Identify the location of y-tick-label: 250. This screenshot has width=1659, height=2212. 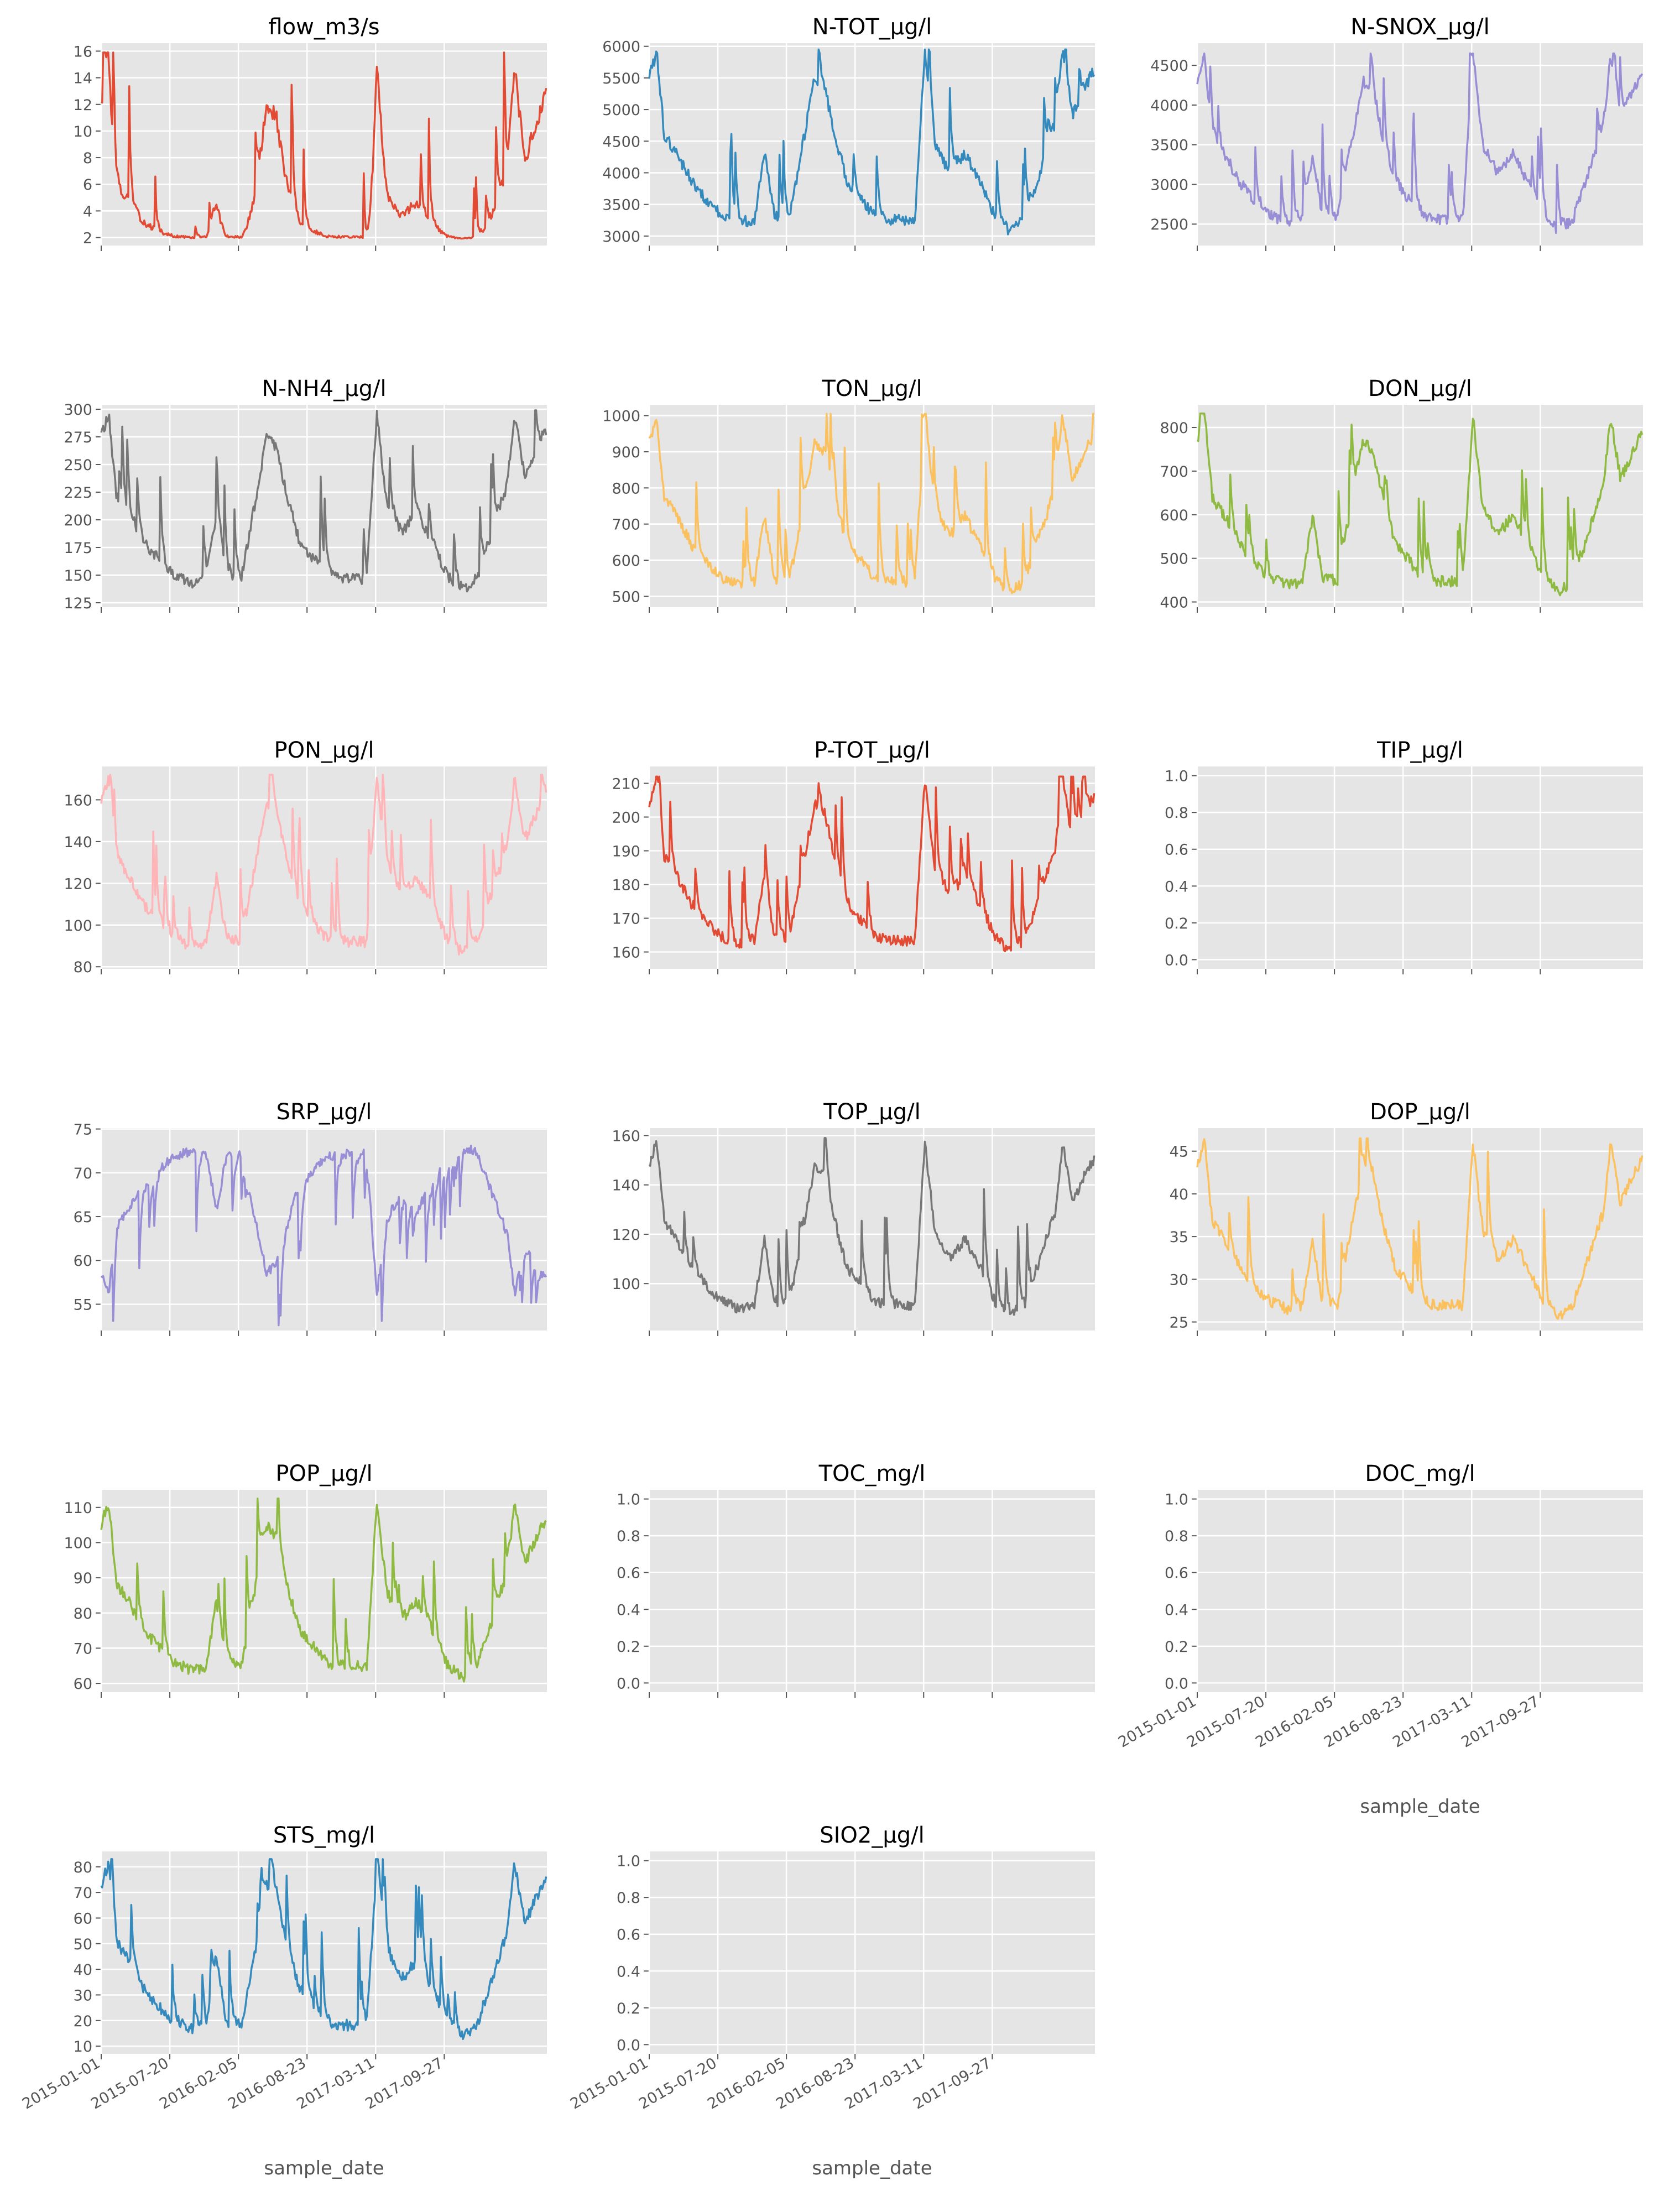
(78, 466).